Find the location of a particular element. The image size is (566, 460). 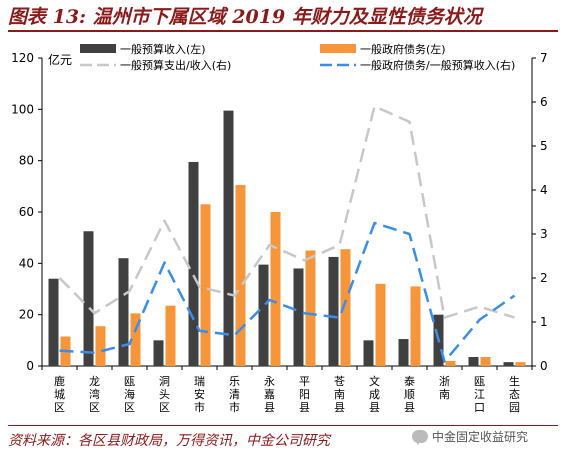

category-label: 生态园 is located at coordinates (514, 394).